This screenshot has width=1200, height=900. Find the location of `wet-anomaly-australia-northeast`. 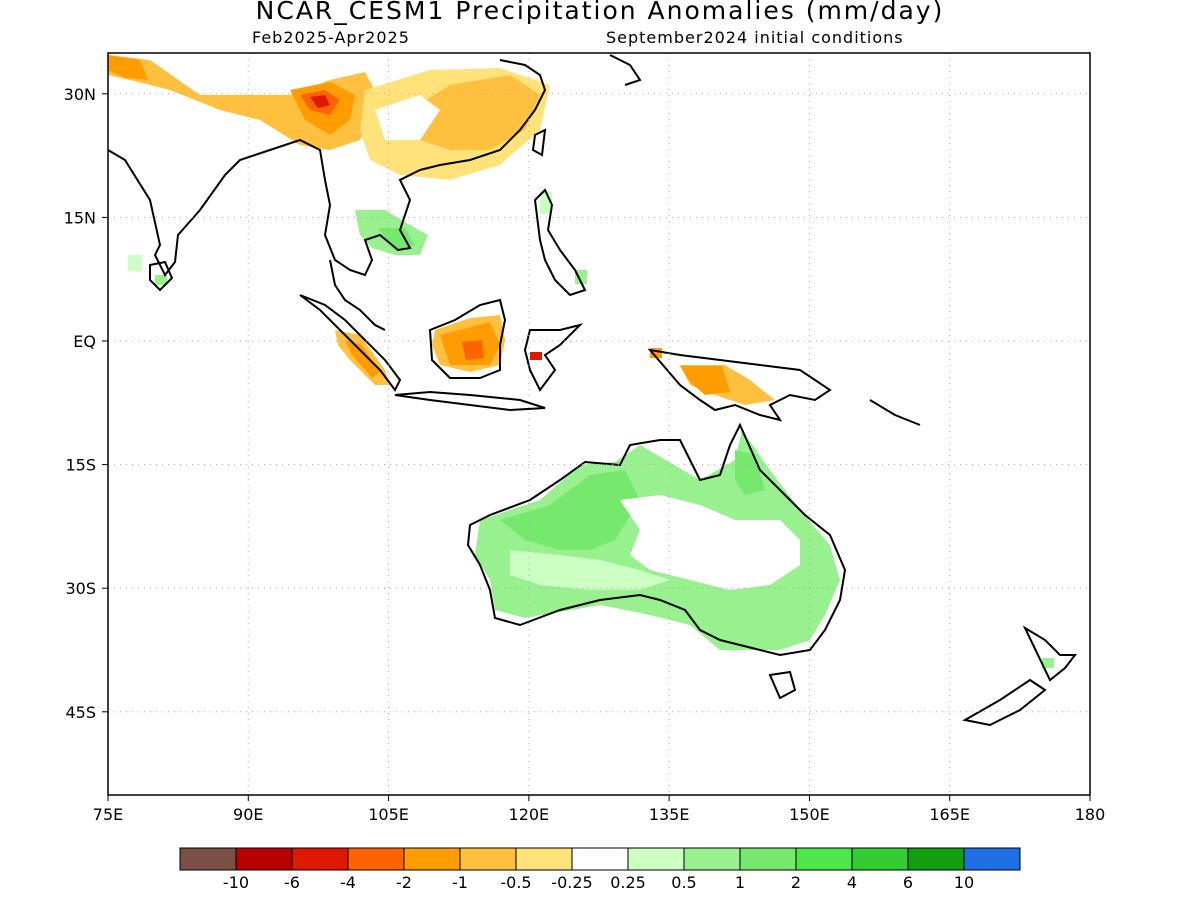

wet-anomaly-australia-northeast is located at coordinates (750, 472).